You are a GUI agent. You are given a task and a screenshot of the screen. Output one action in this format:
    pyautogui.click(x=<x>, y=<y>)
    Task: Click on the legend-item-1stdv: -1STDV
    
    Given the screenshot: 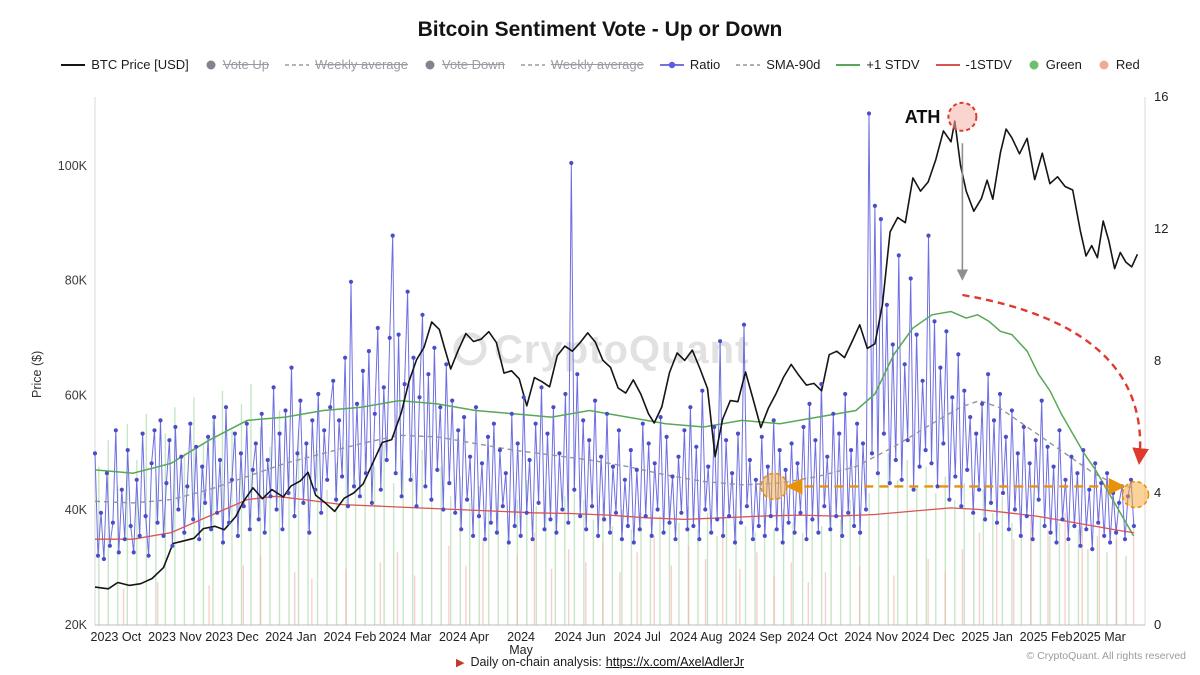 What is the action you would take?
    pyautogui.click(x=973, y=64)
    